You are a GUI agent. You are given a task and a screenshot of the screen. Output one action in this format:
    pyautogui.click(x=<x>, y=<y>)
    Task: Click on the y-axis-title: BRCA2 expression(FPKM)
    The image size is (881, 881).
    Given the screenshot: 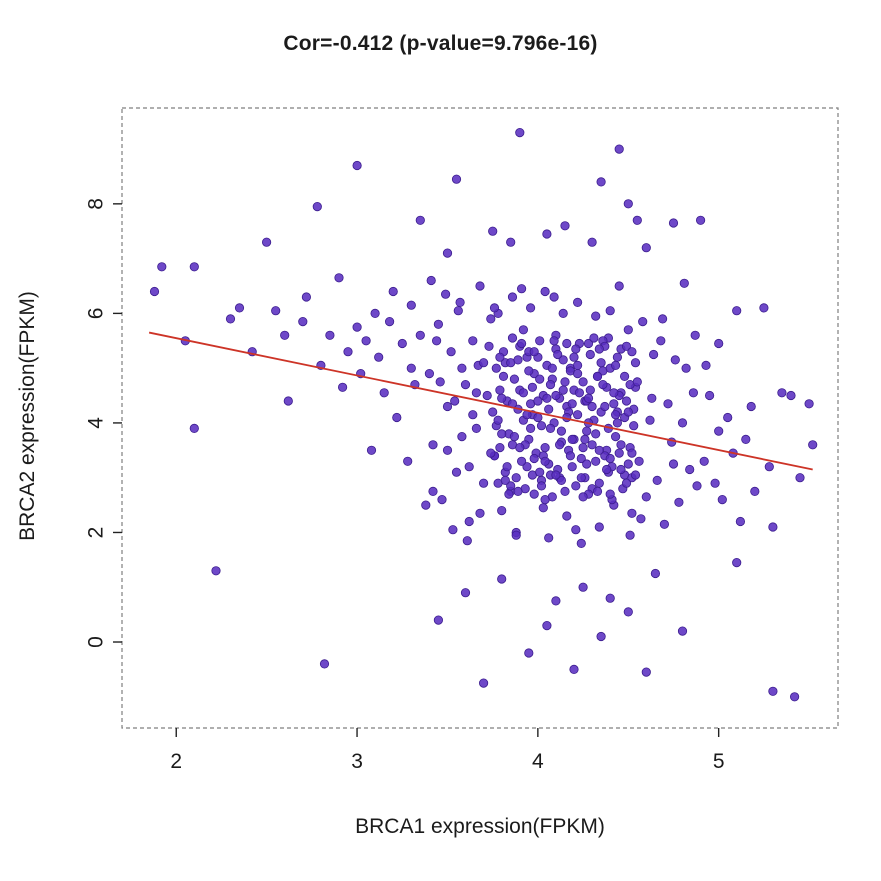 What is the action you would take?
    pyautogui.click(x=27, y=416)
    